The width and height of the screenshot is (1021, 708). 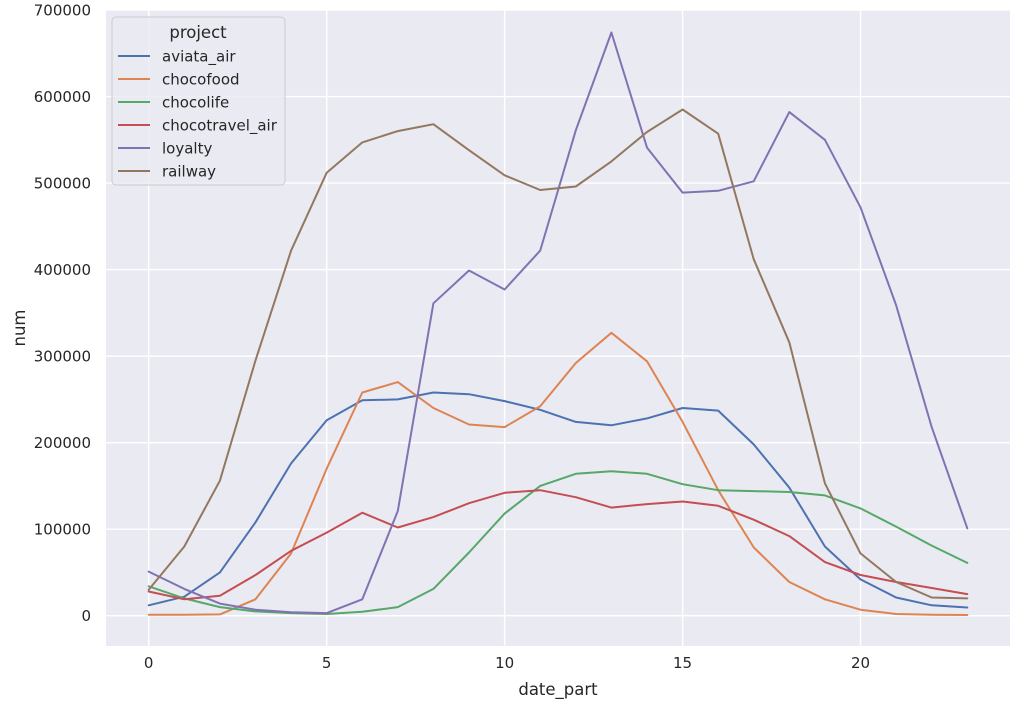 I want to click on x-axis-title: date_part, so click(x=558, y=690).